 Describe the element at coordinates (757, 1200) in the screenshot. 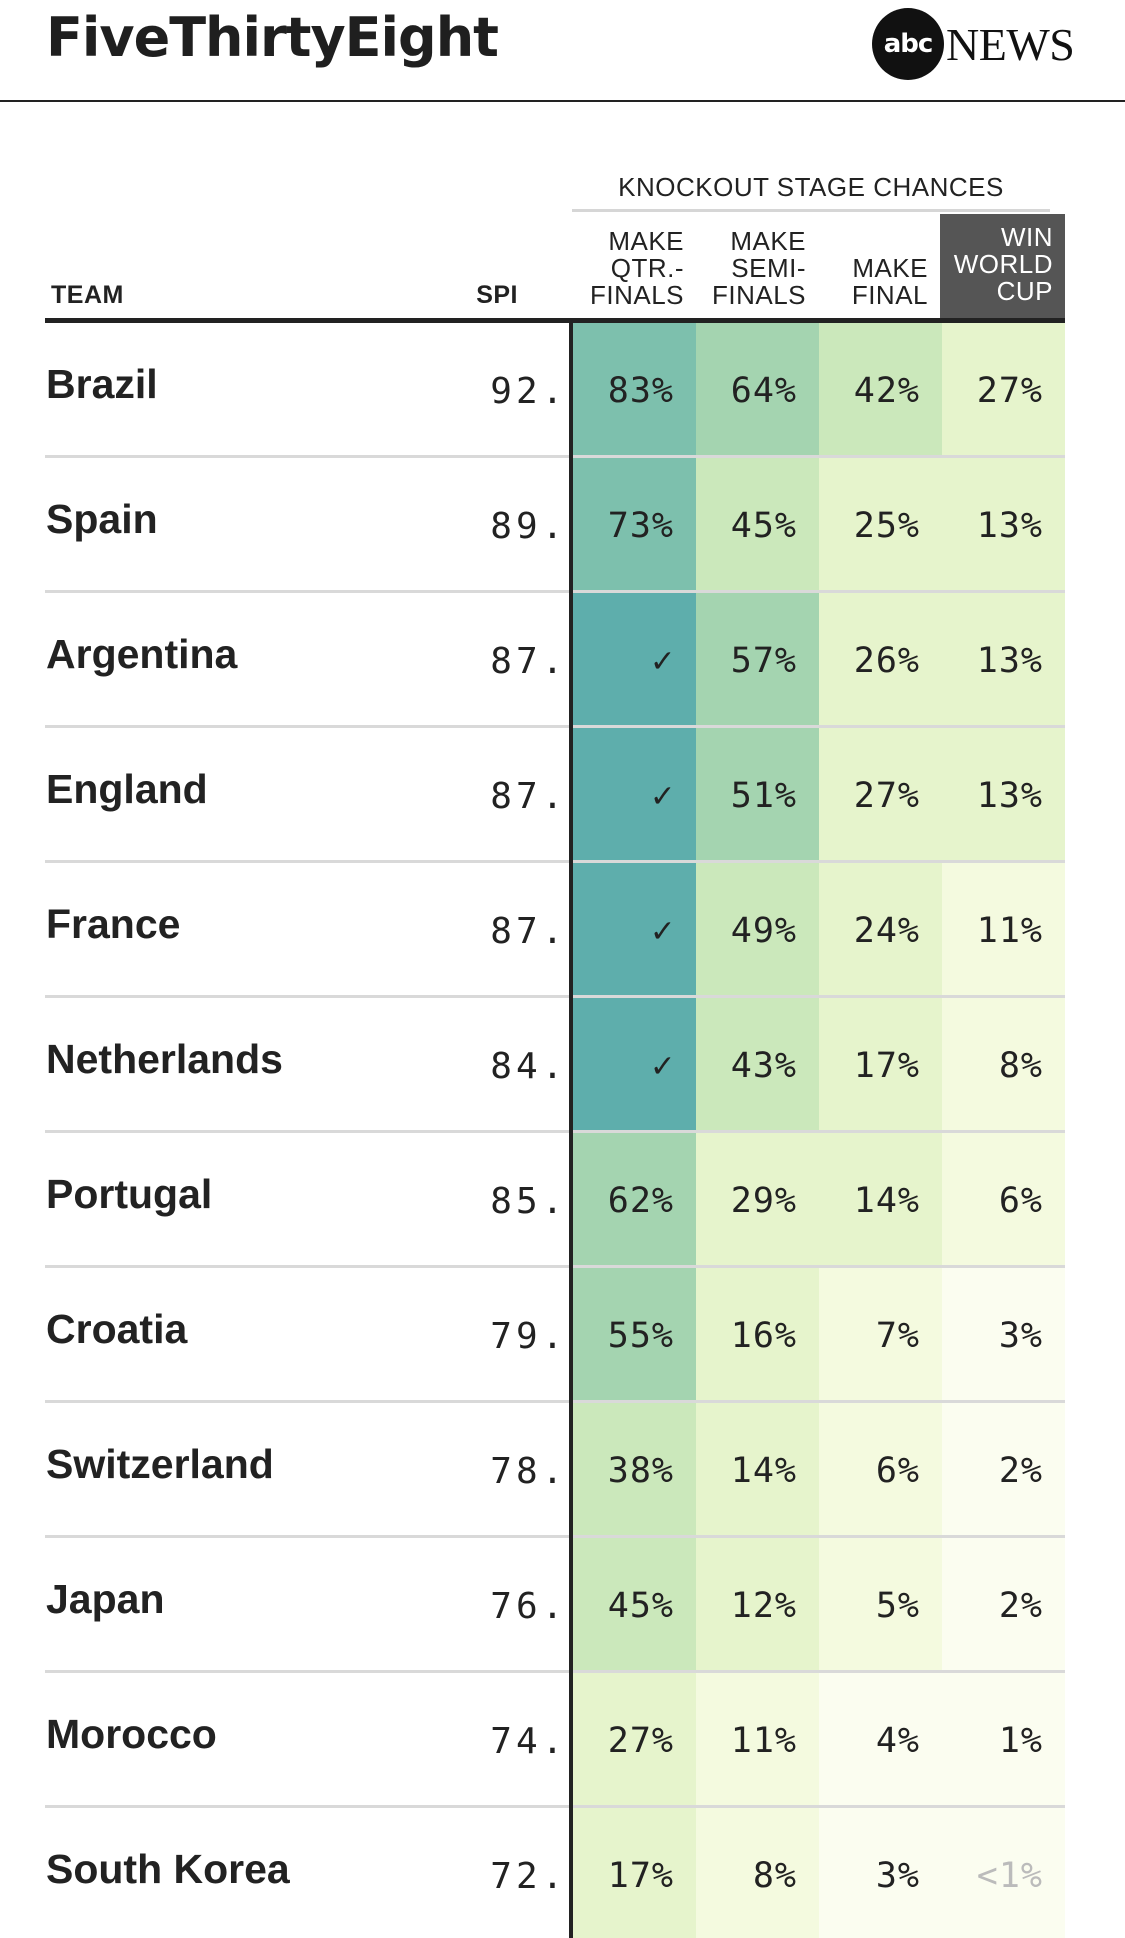

I see `sf-chance-cell: 29%` at that location.